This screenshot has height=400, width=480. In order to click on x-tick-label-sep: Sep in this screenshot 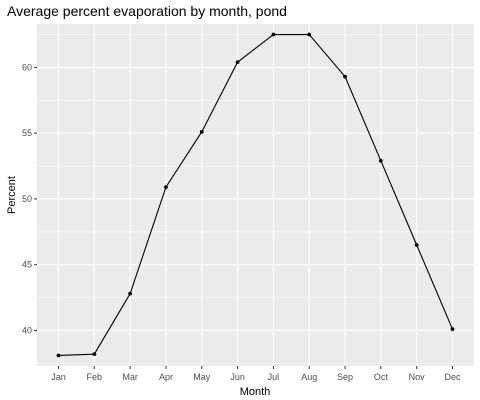, I will do `click(345, 377)`.